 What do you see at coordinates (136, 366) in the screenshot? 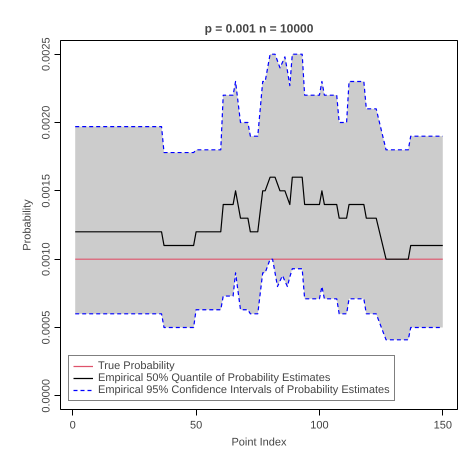
I see `legend-label: True Probability` at bounding box center [136, 366].